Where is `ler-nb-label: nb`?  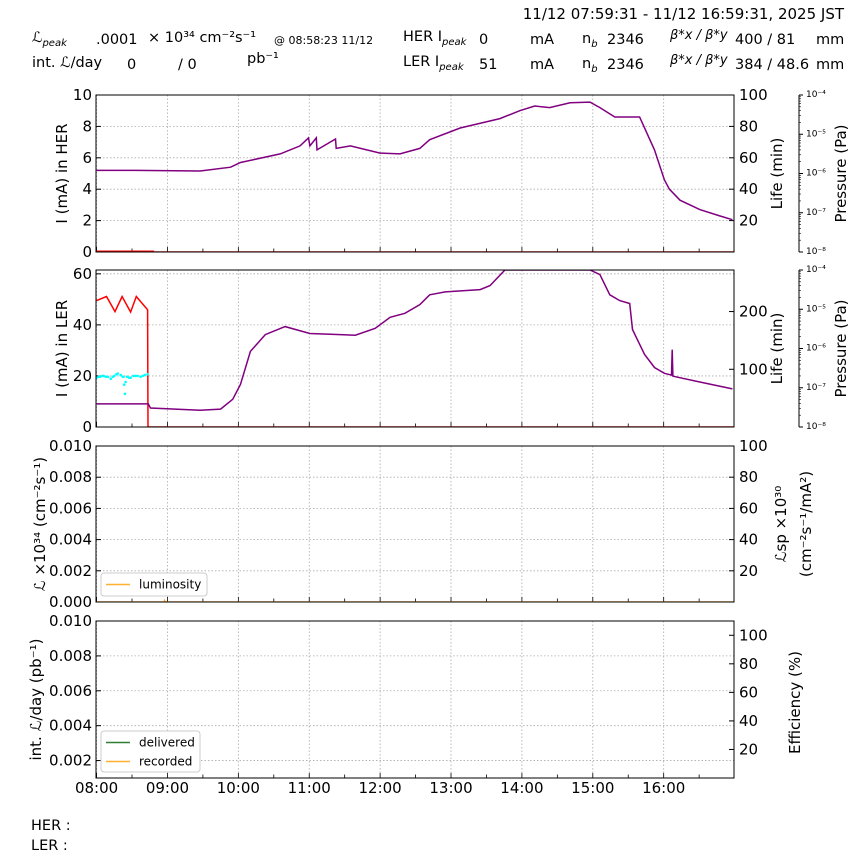 ler-nb-label: nb is located at coordinates (590, 65).